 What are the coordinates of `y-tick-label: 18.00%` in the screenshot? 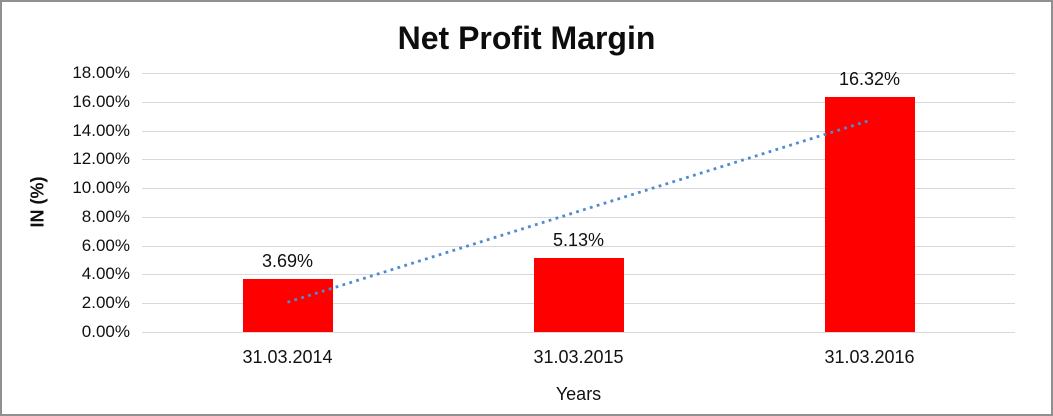 It's located at (101, 72).